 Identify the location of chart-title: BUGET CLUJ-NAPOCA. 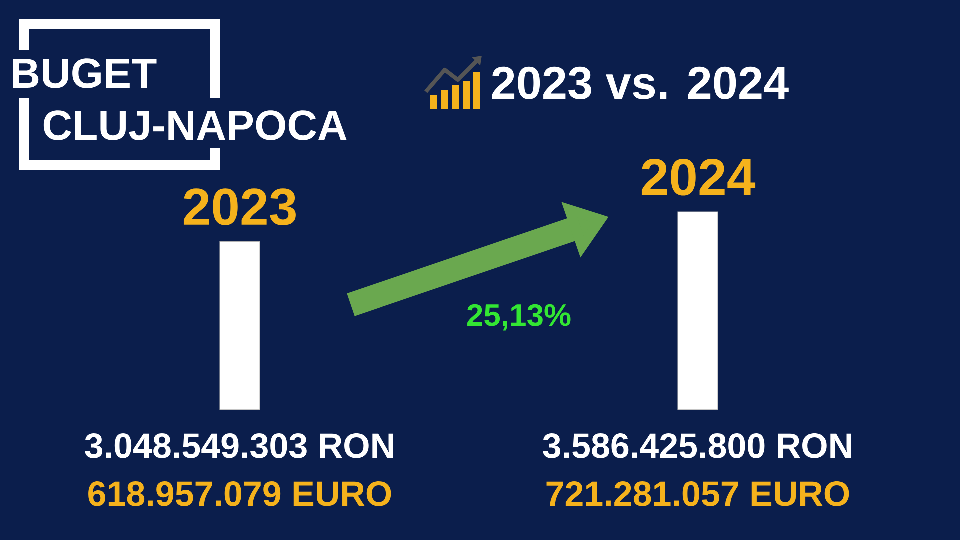
(180, 99).